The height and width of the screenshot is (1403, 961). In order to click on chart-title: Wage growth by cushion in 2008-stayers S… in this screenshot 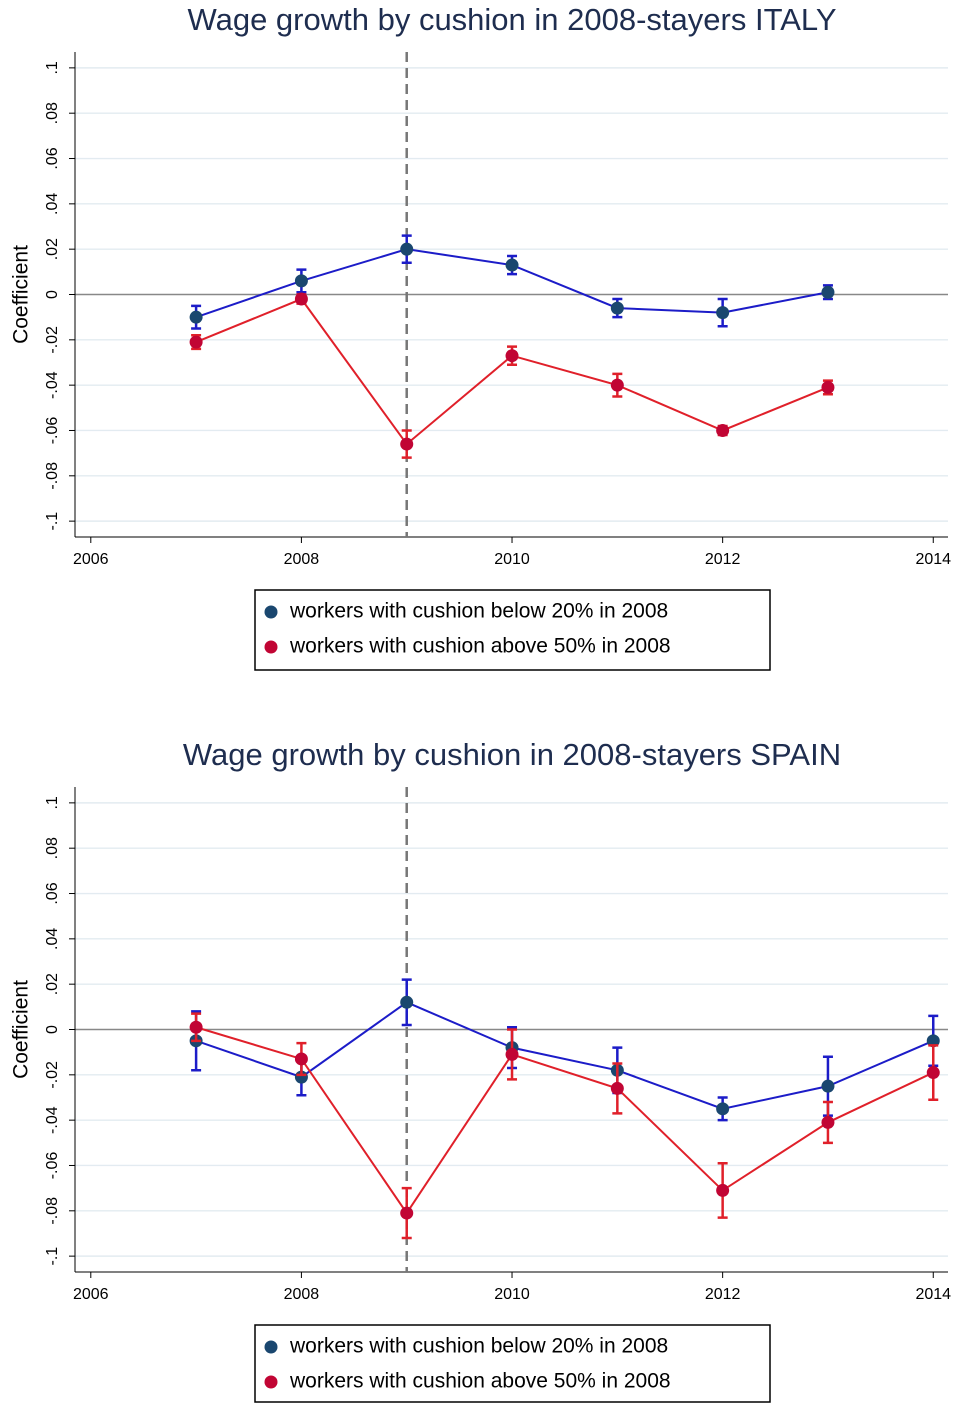, I will do `click(512, 754)`.